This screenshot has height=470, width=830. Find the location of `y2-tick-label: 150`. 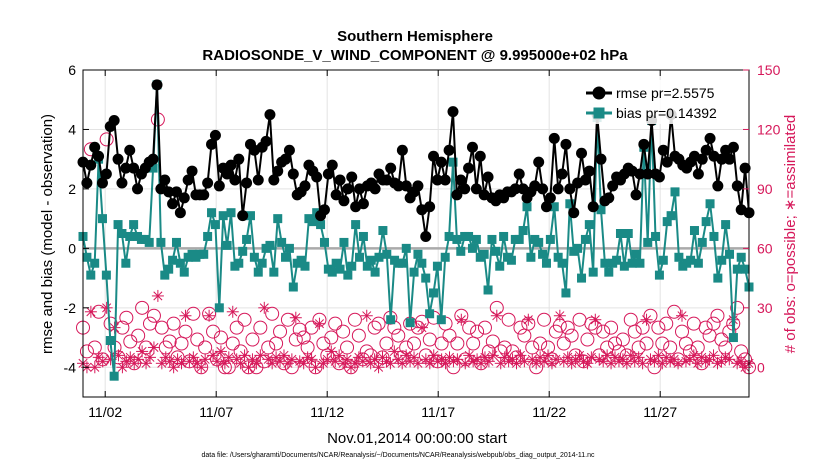

y2-tick-label: 150 is located at coordinates (769, 70).